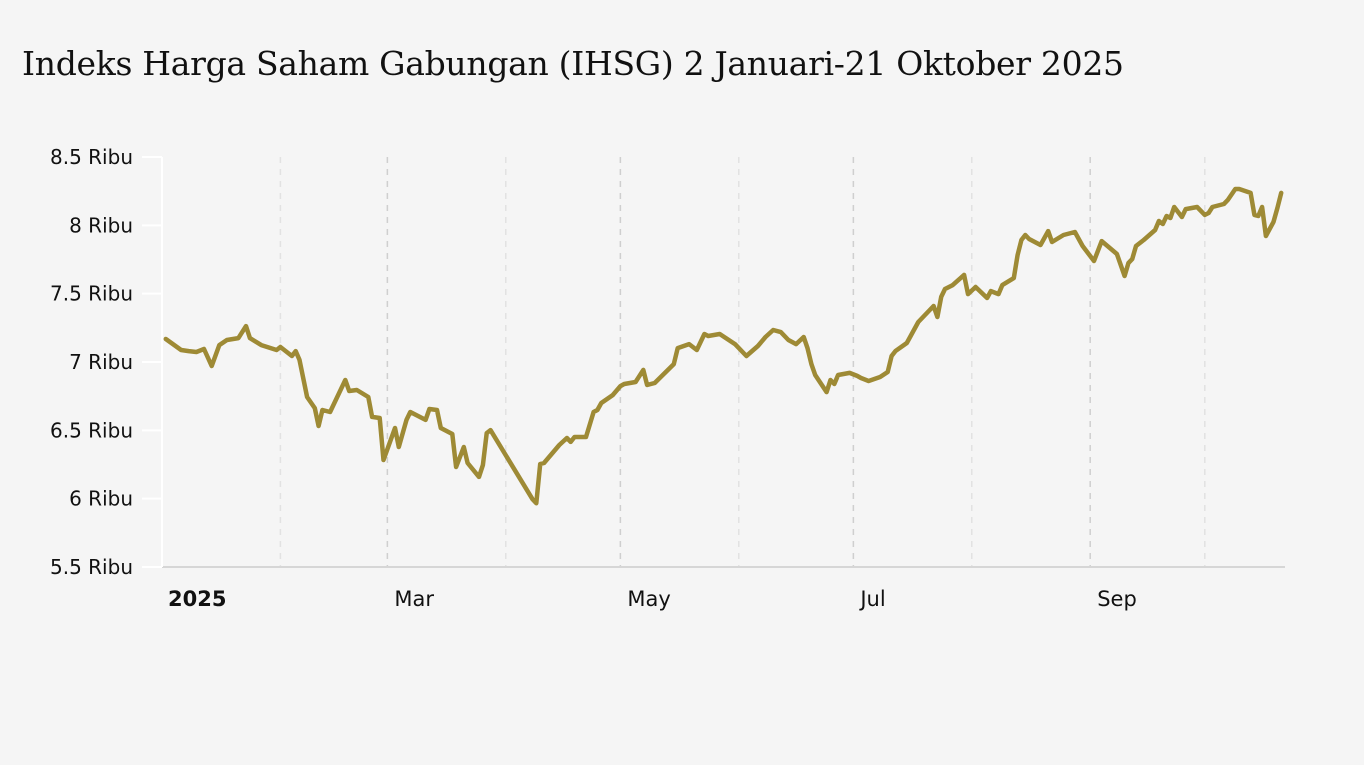 The image size is (1364, 765). I want to click on y-tick-label: 8.5 Ribu, so click(91, 157).